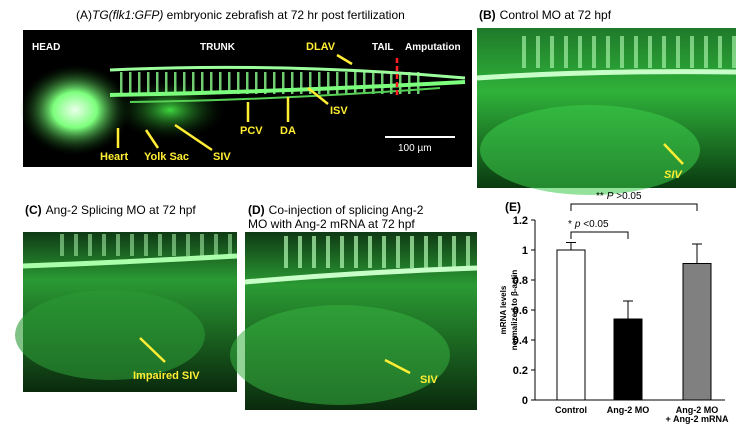  Describe the element at coordinates (382, 47) in the screenshot. I see `annotation: TAIL` at that location.